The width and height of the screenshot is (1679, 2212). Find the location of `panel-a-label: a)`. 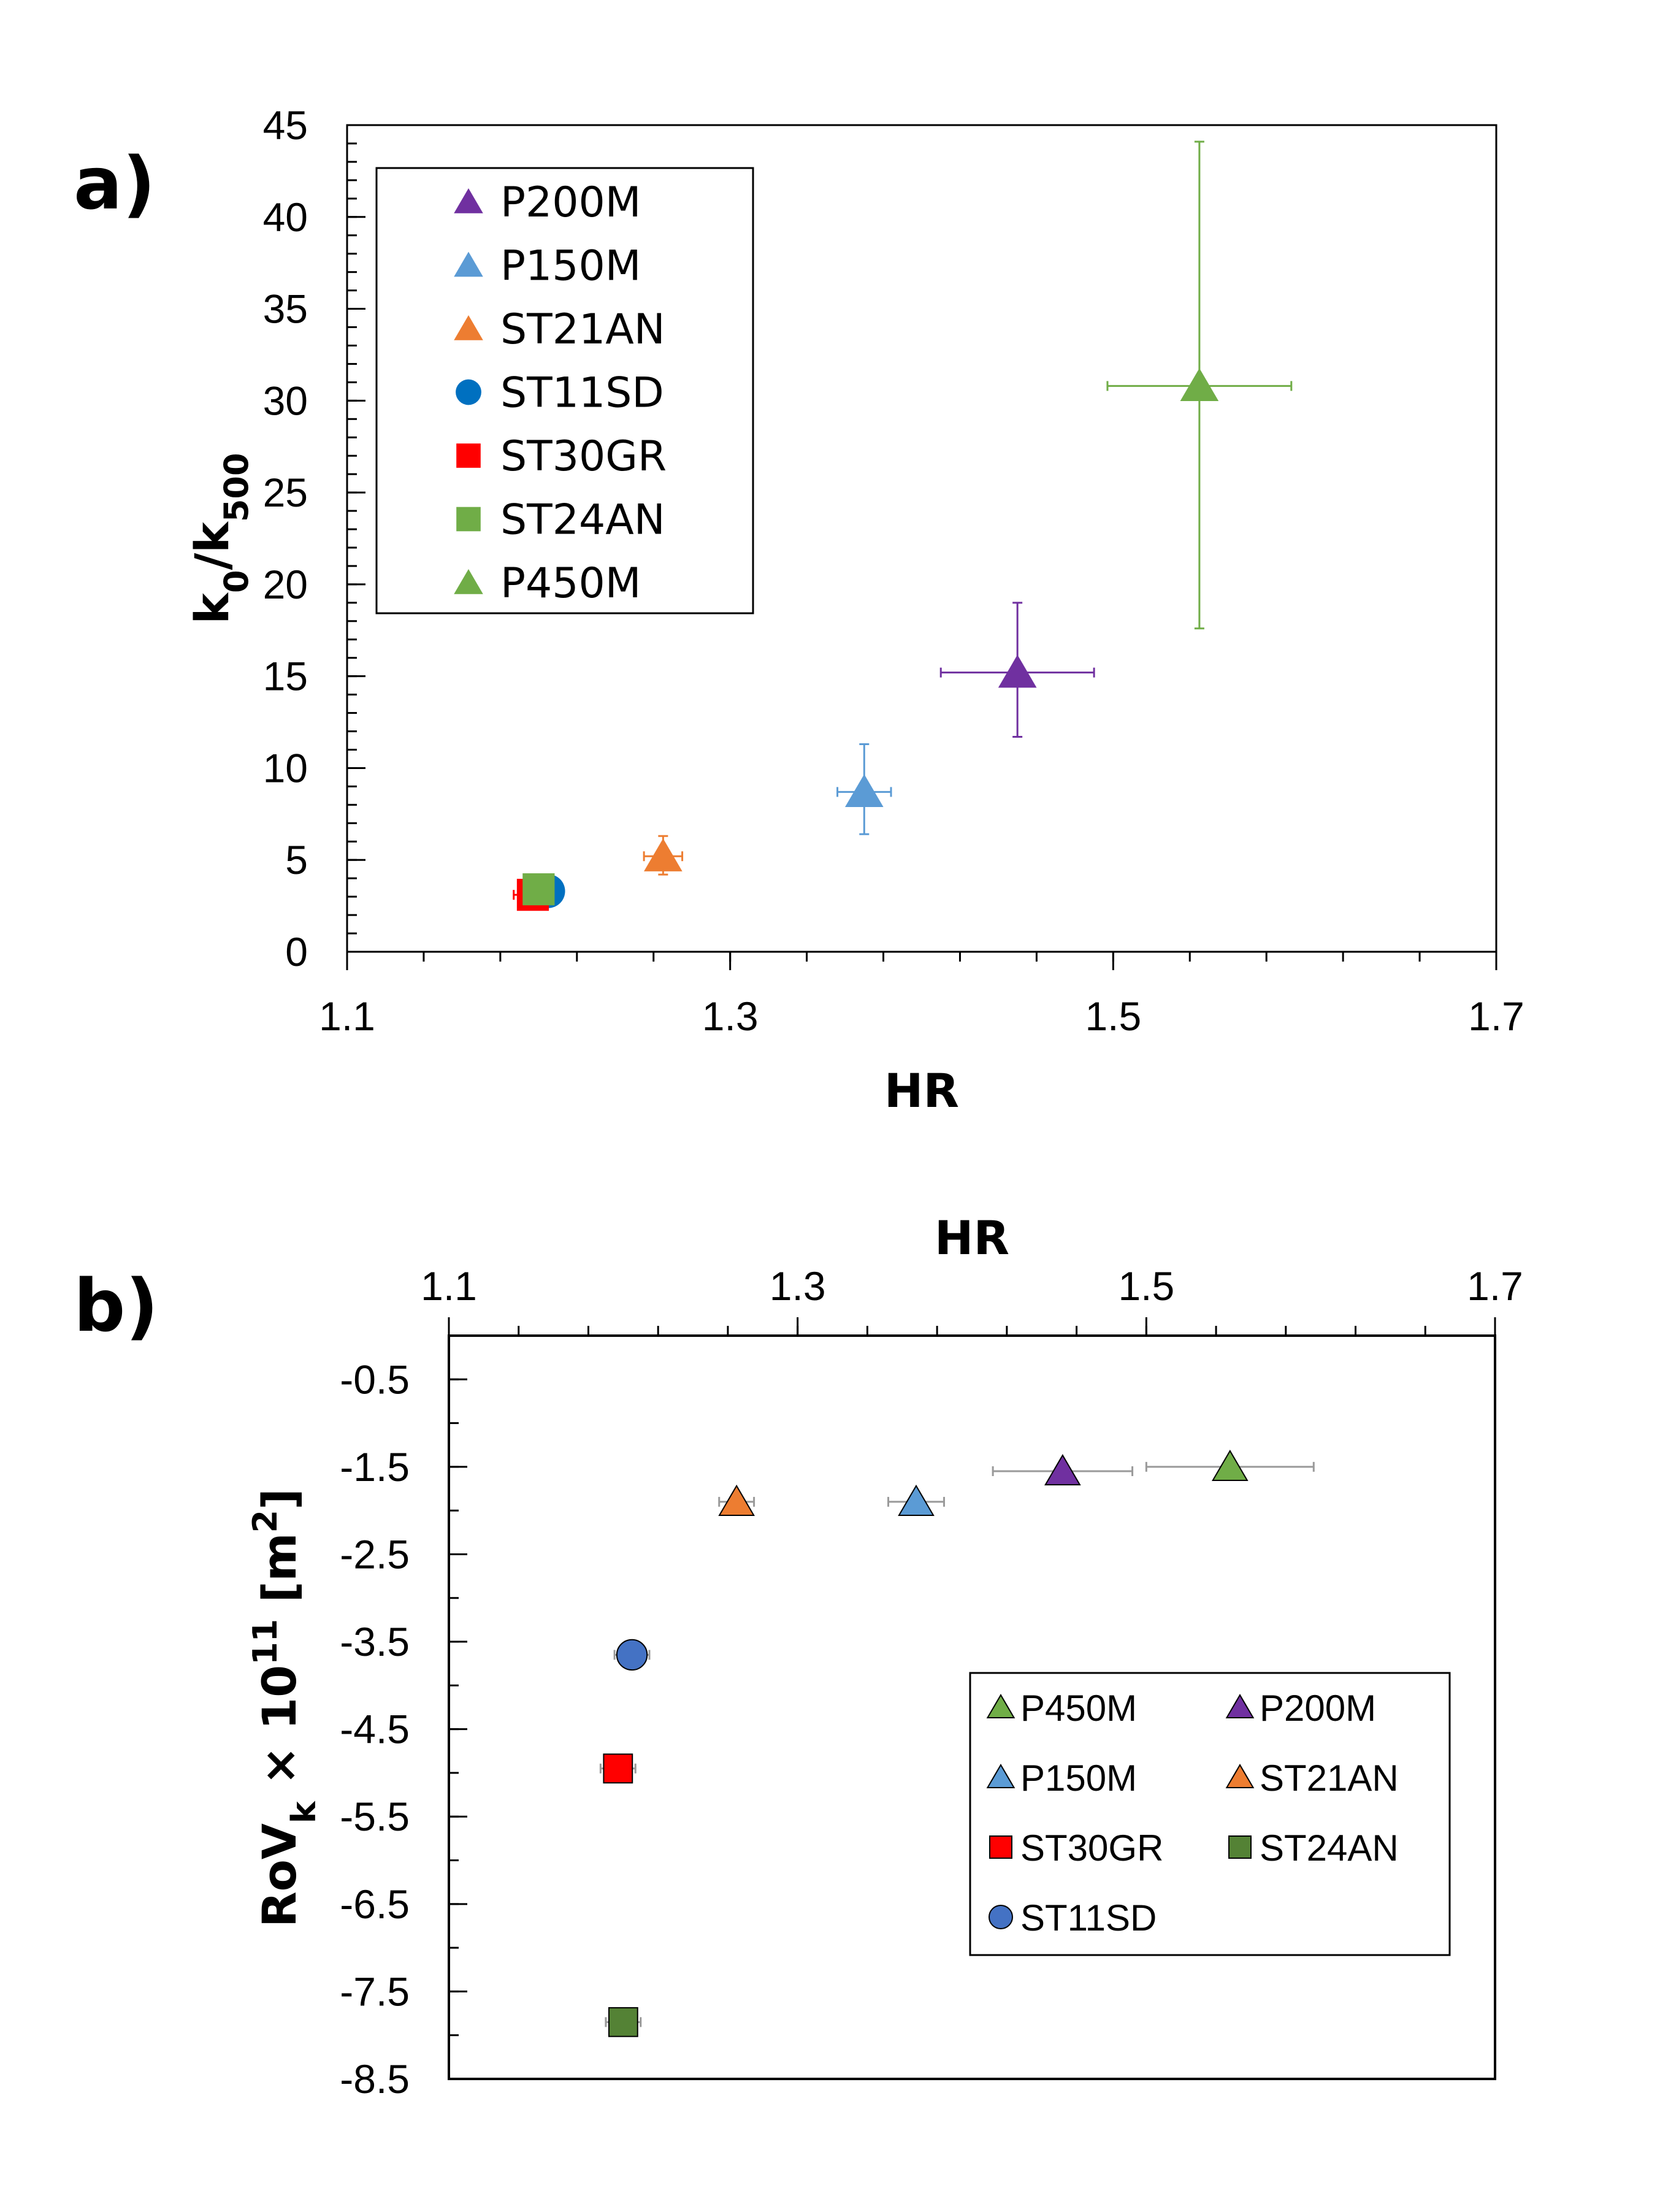

panel-a-label: a) is located at coordinates (115, 183).